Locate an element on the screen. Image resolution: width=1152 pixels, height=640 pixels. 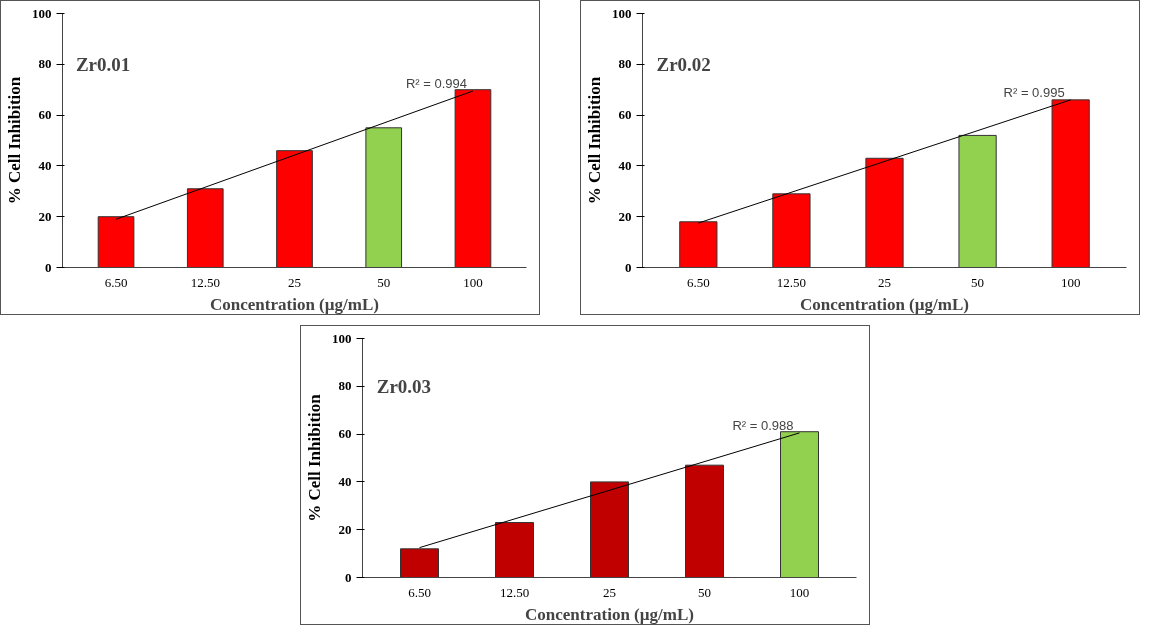
annotation: R² = 0.994 is located at coordinates (436, 83).